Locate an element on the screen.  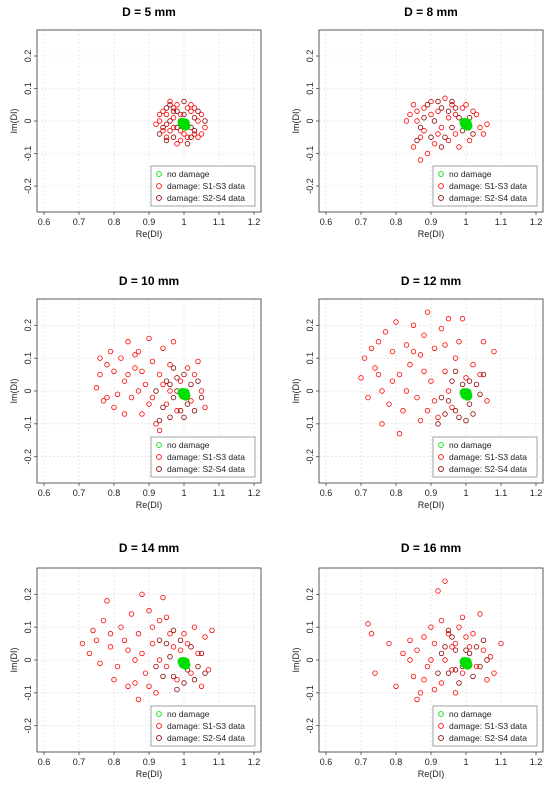
chart-title: D = 10 mm is located at coordinates (149, 281).